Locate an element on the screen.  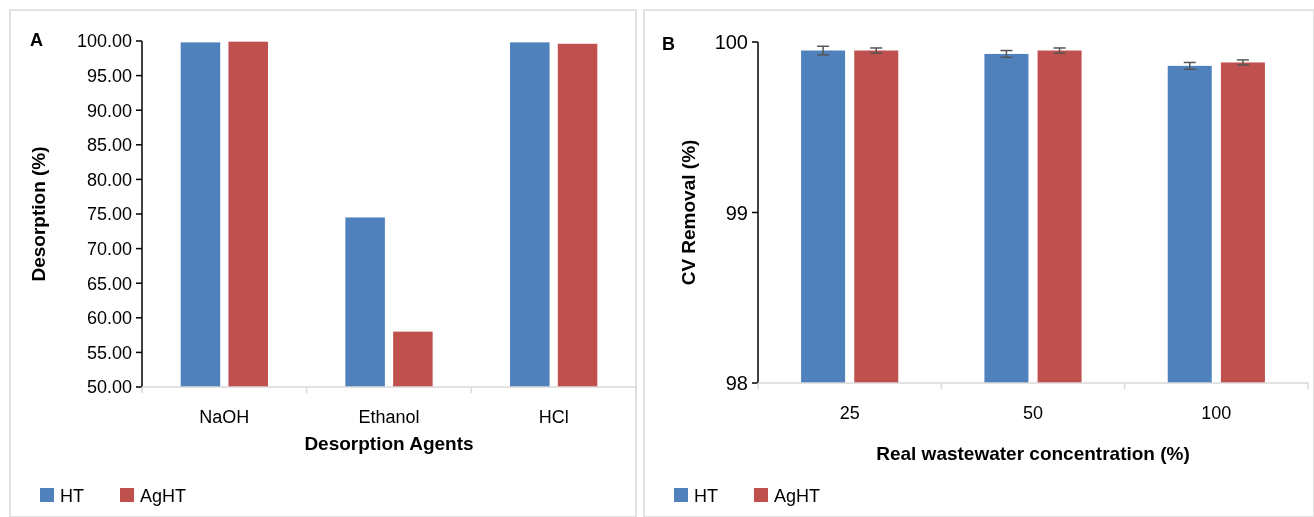
y-axis-title: Desorption (%) is located at coordinates (38, 214).